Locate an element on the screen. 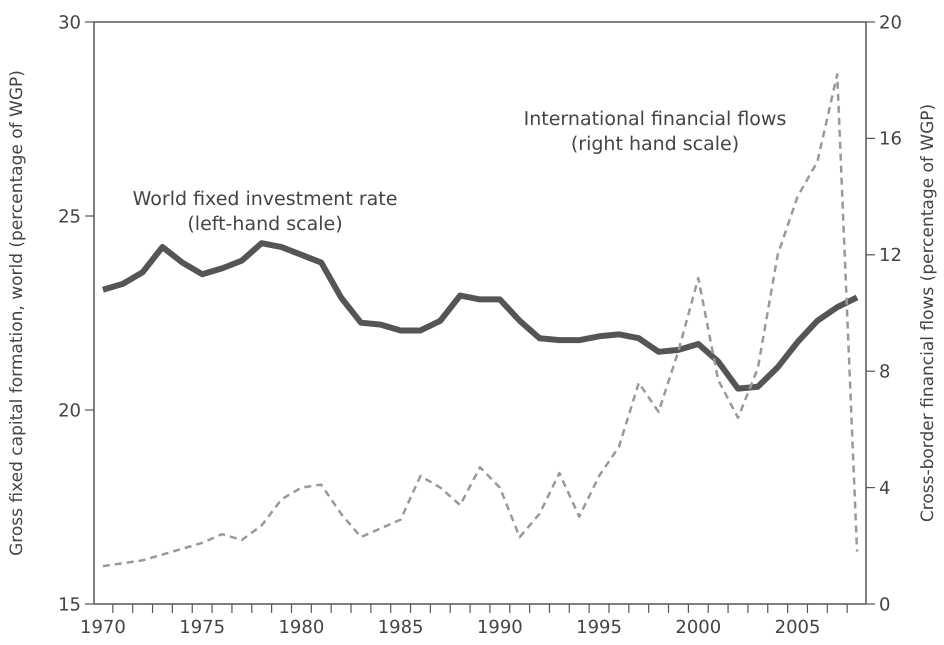 This screenshot has width=944, height=645. y2-tick-label: 20 is located at coordinates (890, 23).